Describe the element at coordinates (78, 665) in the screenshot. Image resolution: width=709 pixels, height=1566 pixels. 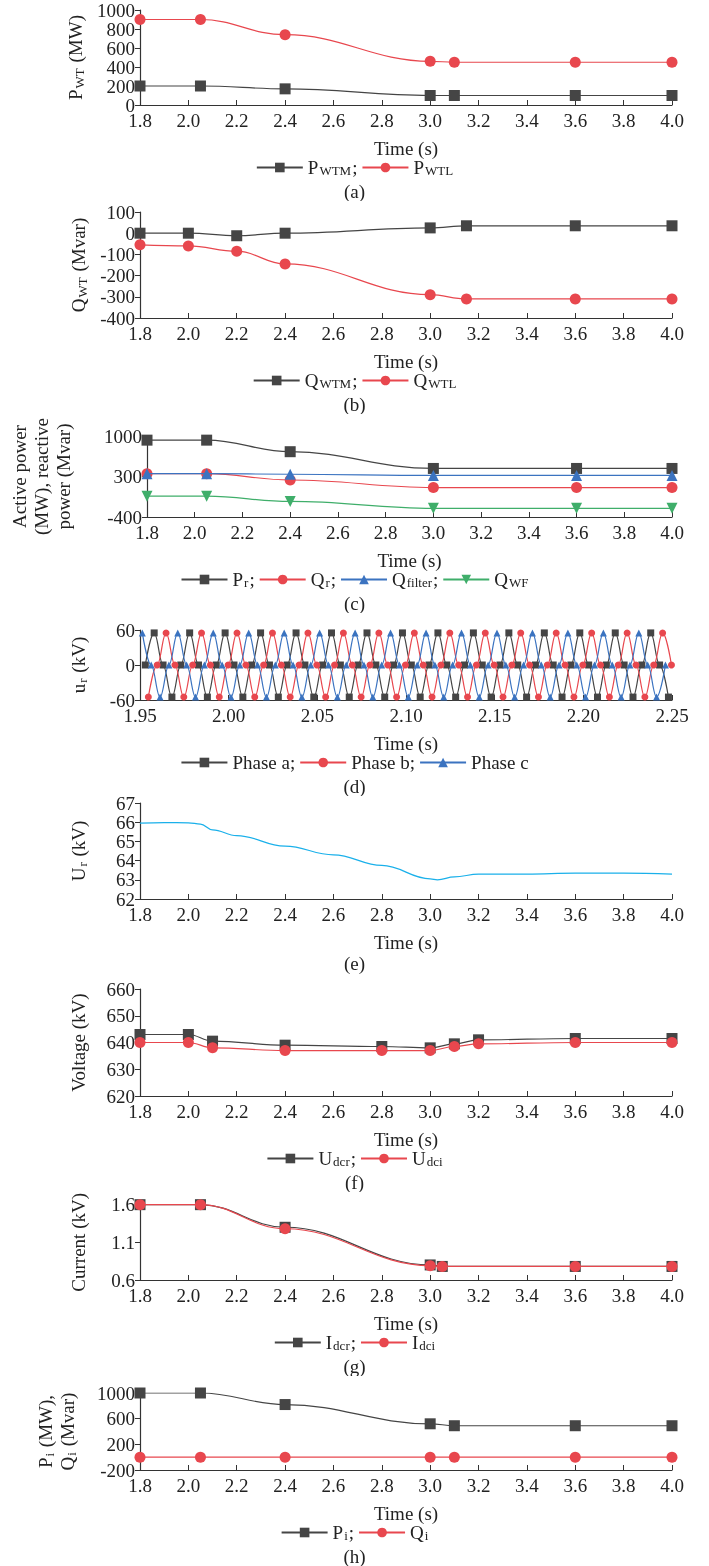
I see `y-axis-title: ur (kV)` at that location.